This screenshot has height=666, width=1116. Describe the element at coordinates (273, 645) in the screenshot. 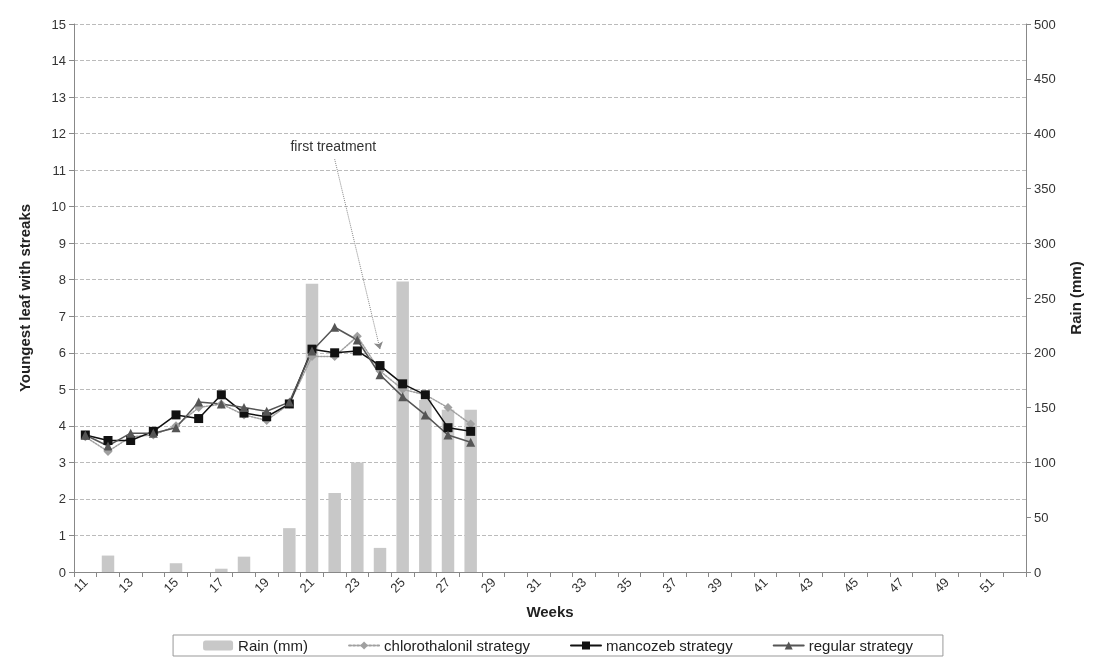

I see `legend-label: Rain (mm)` at that location.